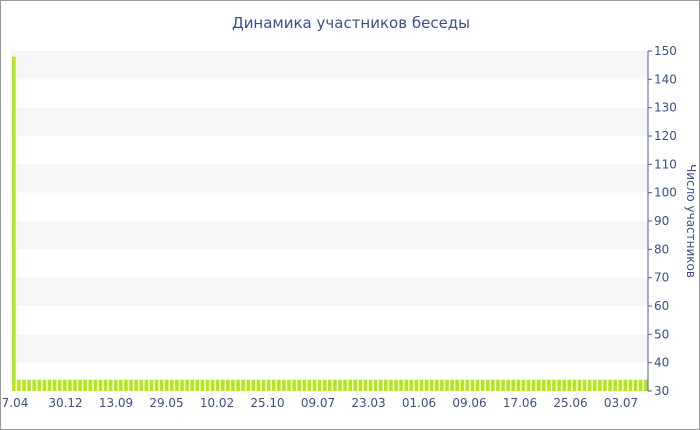 The image size is (700, 430). What do you see at coordinates (661, 249) in the screenshot?
I see `y-tick-label: 80` at bounding box center [661, 249].